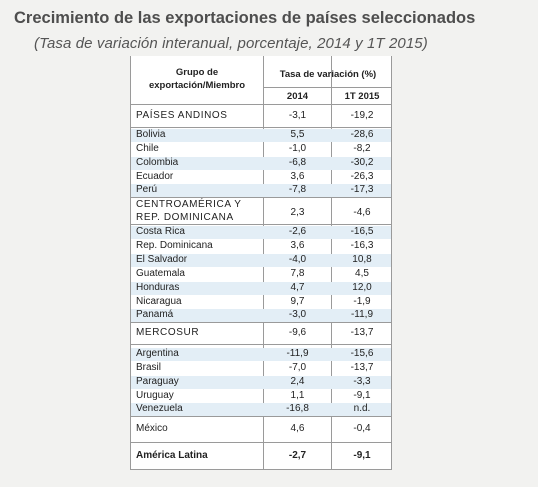  What do you see at coordinates (261, 190) in the screenshot?
I see `table-row: Perú -7,8 -17,3` at bounding box center [261, 190].